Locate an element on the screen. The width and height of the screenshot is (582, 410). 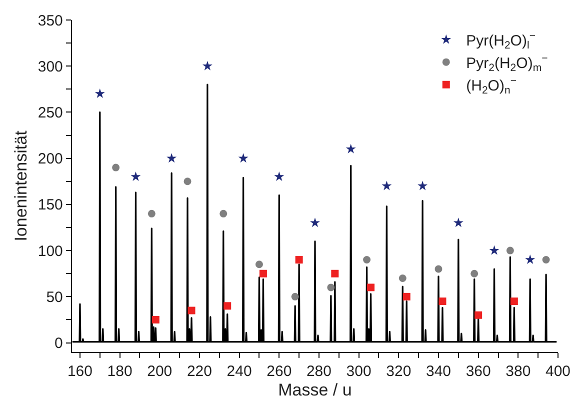
x-tick-label: 400 is located at coordinates (558, 371).